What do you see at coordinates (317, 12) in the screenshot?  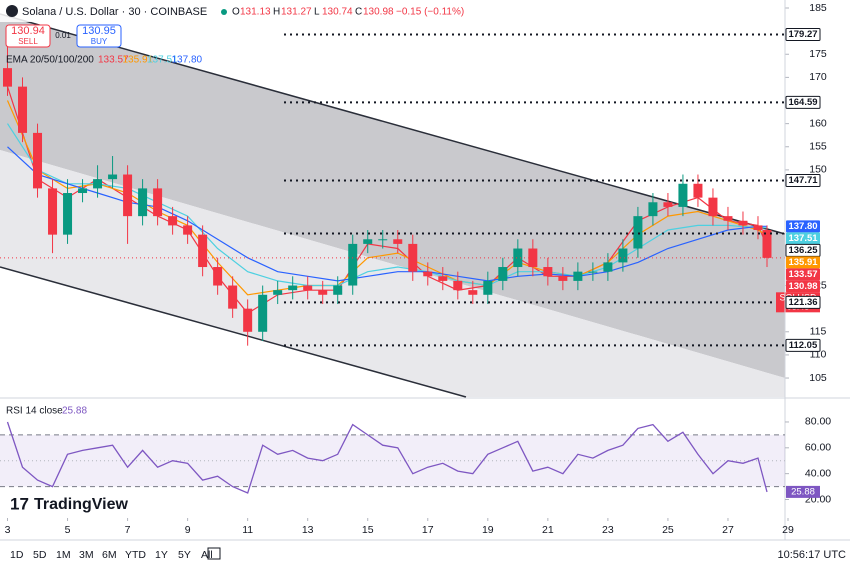 I see `ohlc-key: L` at bounding box center [317, 12].